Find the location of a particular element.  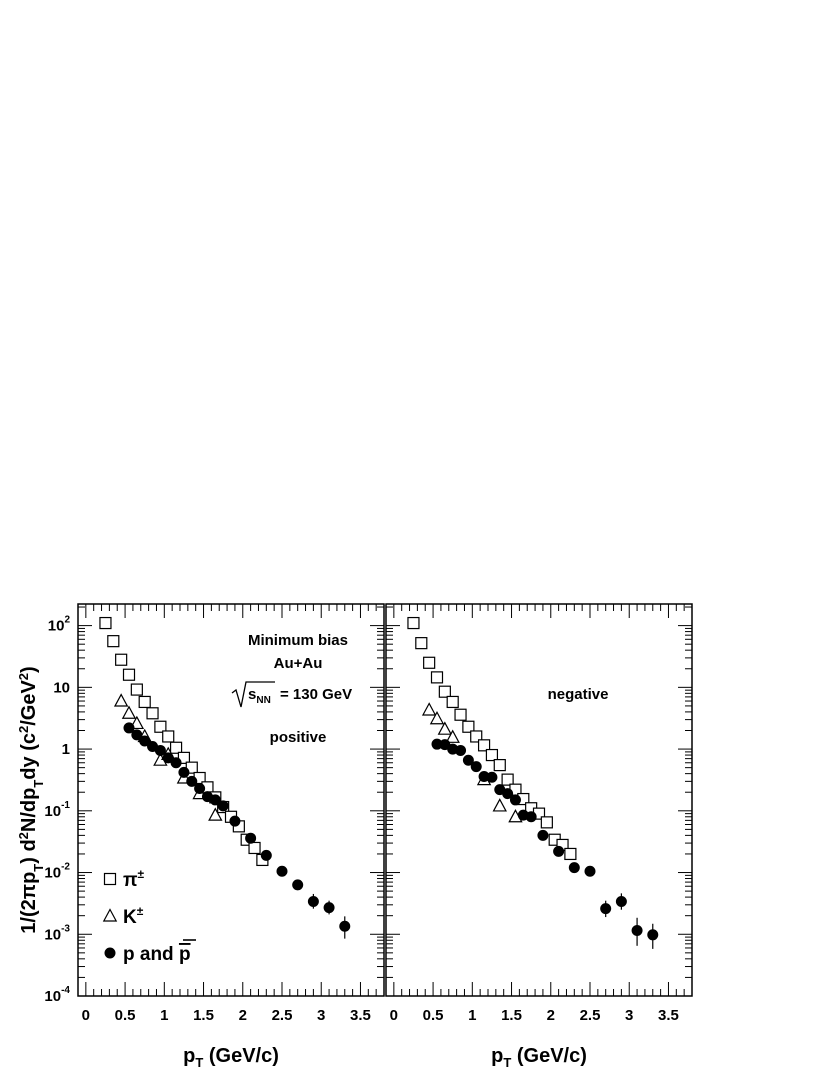

y-tick-label: 10² is located at coordinates (59, 625).